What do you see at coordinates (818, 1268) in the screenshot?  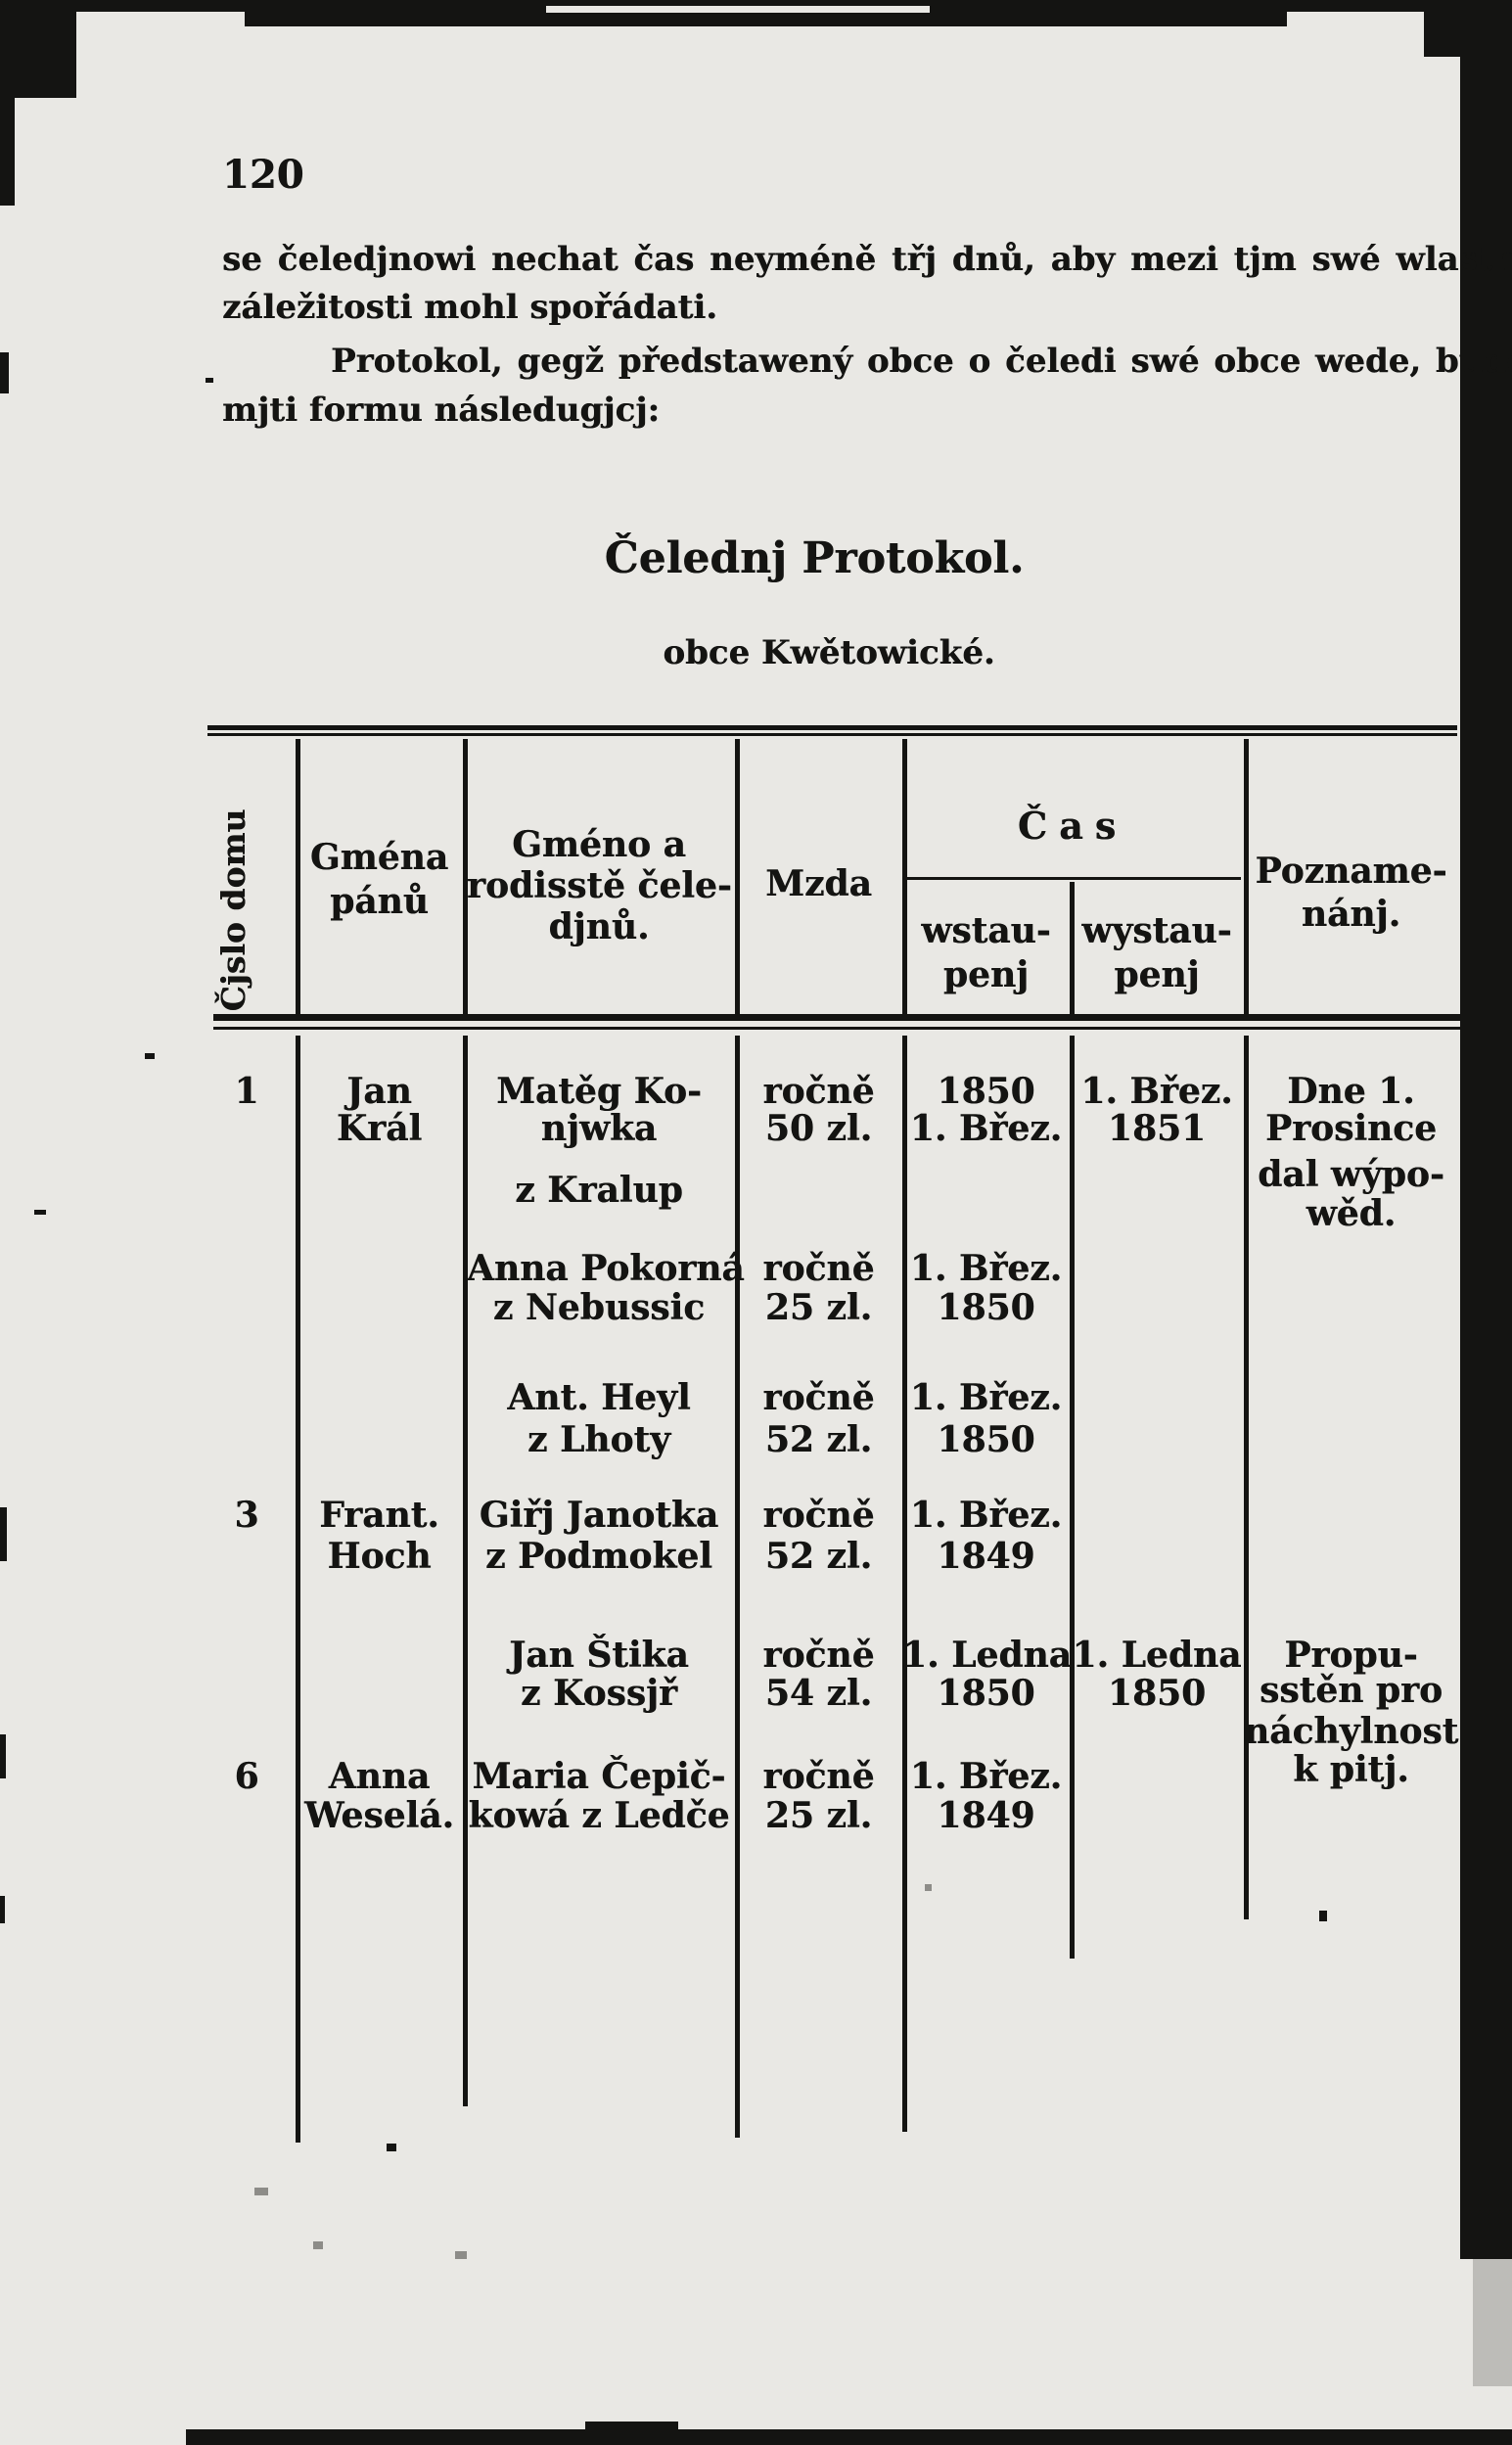 I see `entry-2-wage-line-1: ročně` at bounding box center [818, 1268].